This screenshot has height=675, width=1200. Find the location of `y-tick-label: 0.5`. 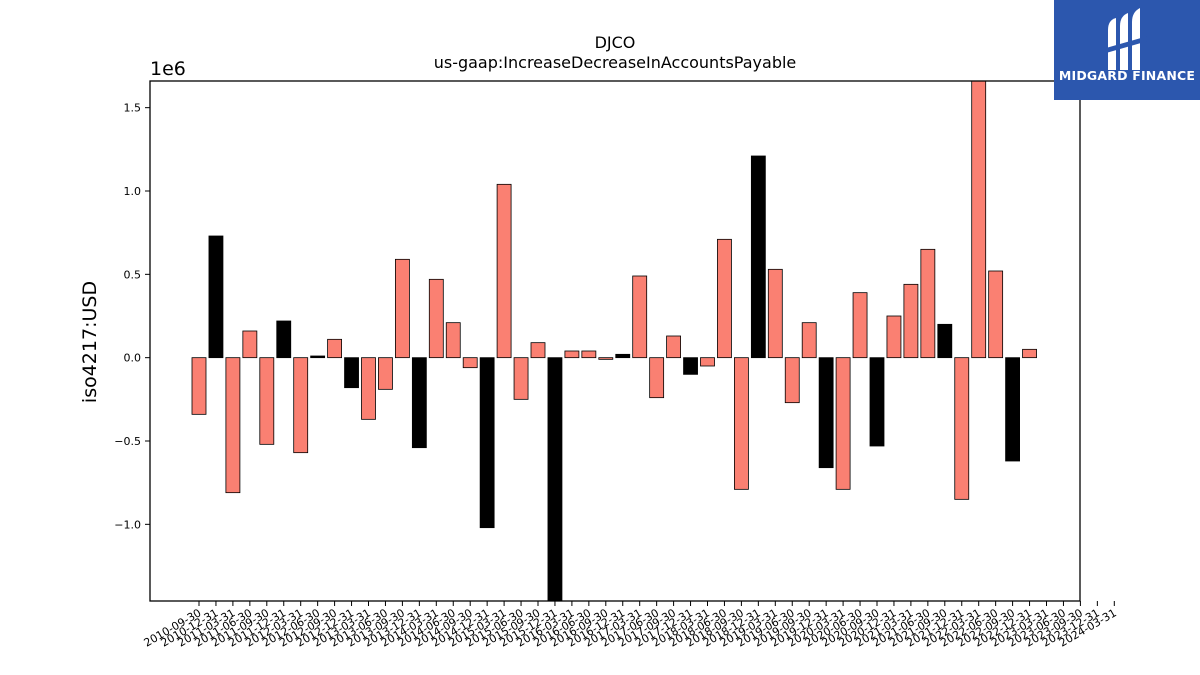

y-tick-label: 0.5 is located at coordinates (133, 274).